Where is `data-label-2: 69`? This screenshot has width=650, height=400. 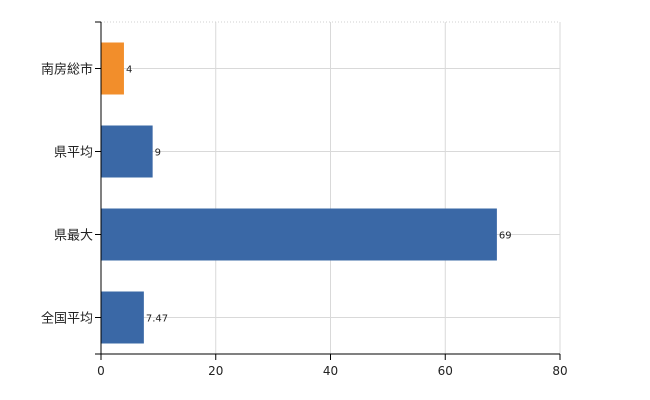 data-label-2: 69 is located at coordinates (505, 236).